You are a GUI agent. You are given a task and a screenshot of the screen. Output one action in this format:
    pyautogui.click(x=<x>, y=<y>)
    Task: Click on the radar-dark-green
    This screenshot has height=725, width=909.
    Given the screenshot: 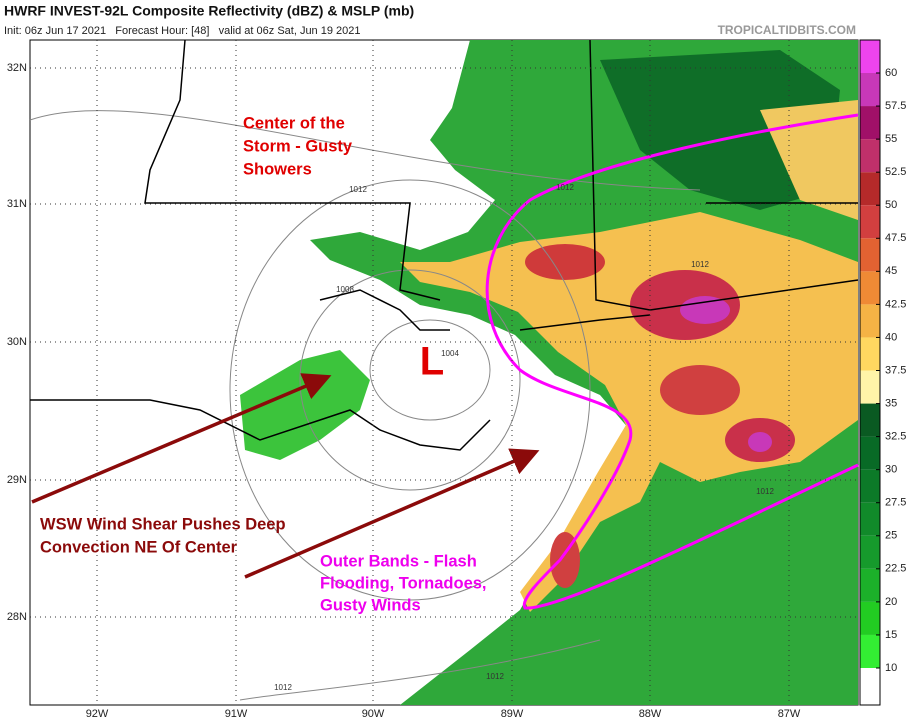 What is the action you would take?
    pyautogui.click(x=720, y=130)
    